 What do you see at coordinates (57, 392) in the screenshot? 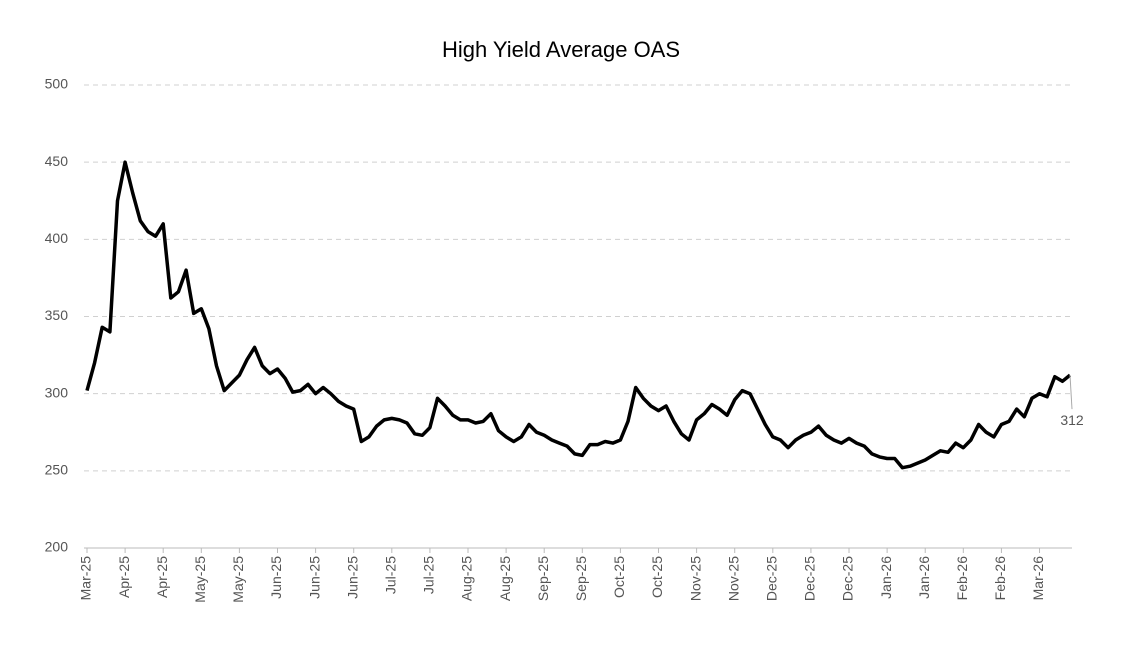
I see `y-tick-label: 300` at bounding box center [57, 392].